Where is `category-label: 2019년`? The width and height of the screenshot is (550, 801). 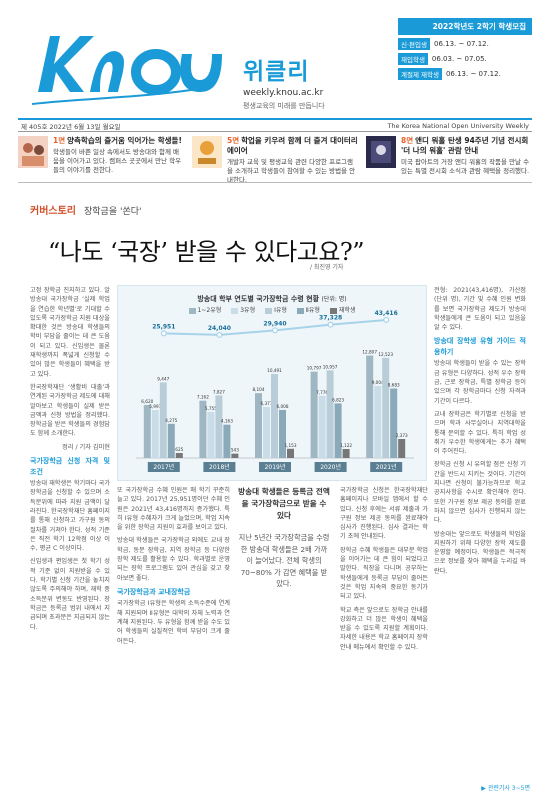
category-label: 2019년 is located at coordinates (275, 467).